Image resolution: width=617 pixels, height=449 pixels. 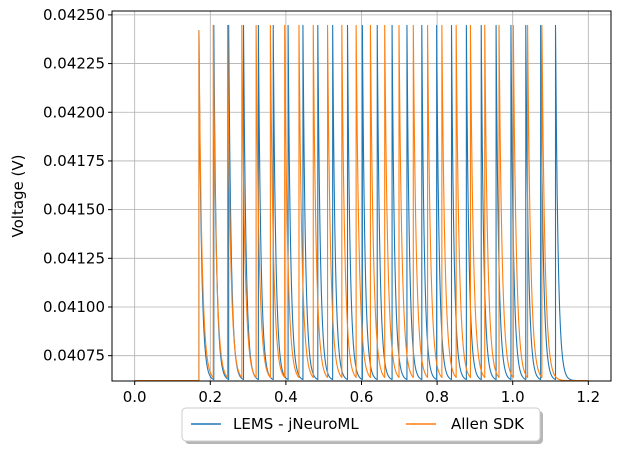 I want to click on y-tick-label: 0.04075, so click(x=74, y=356).